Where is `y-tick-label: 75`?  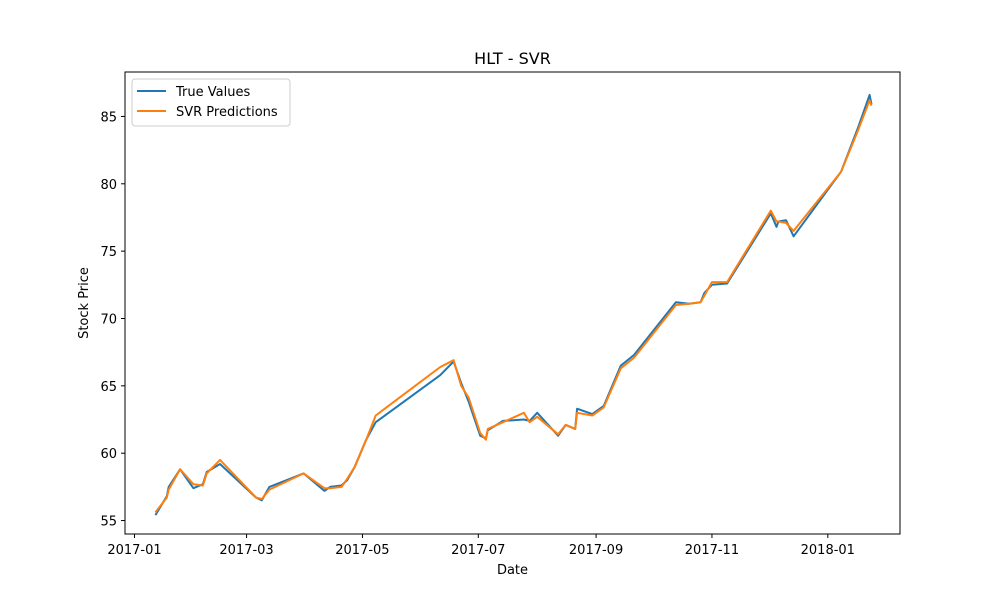 y-tick-label: 75 is located at coordinates (108, 252).